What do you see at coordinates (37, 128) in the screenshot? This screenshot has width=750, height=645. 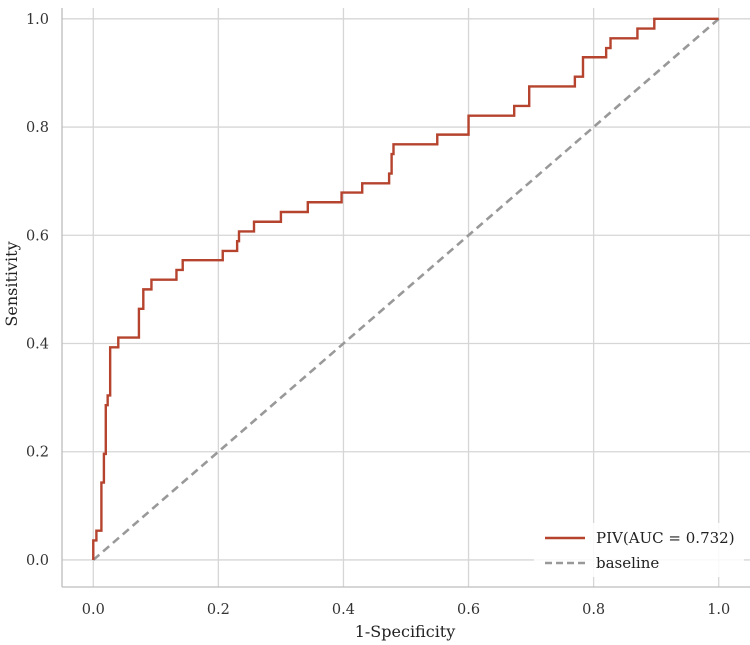 I see `y-tick-label: 0.8` at bounding box center [37, 128].